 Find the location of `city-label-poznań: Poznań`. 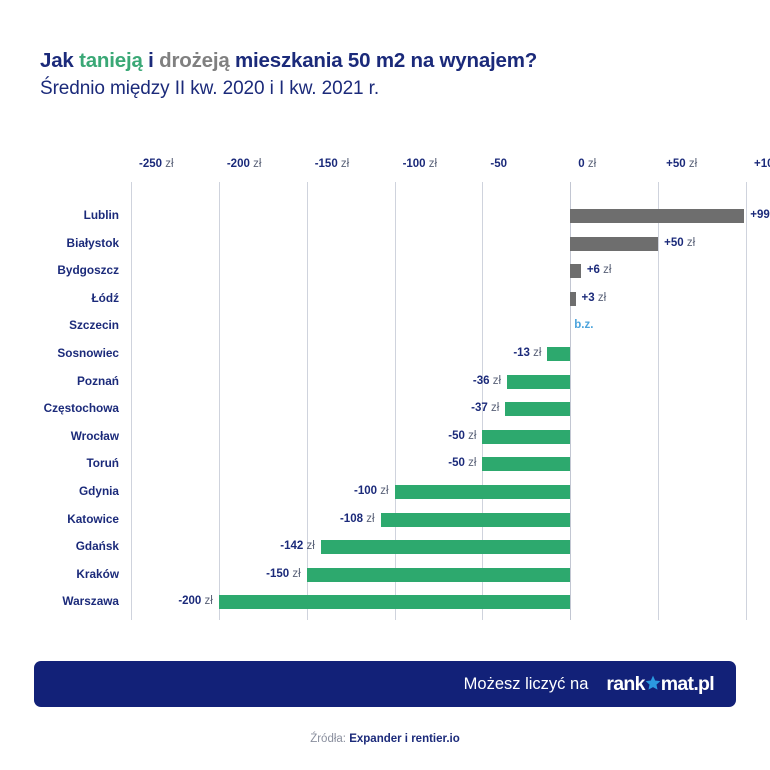

city-label-poznań: Poznań is located at coordinates (98, 380).